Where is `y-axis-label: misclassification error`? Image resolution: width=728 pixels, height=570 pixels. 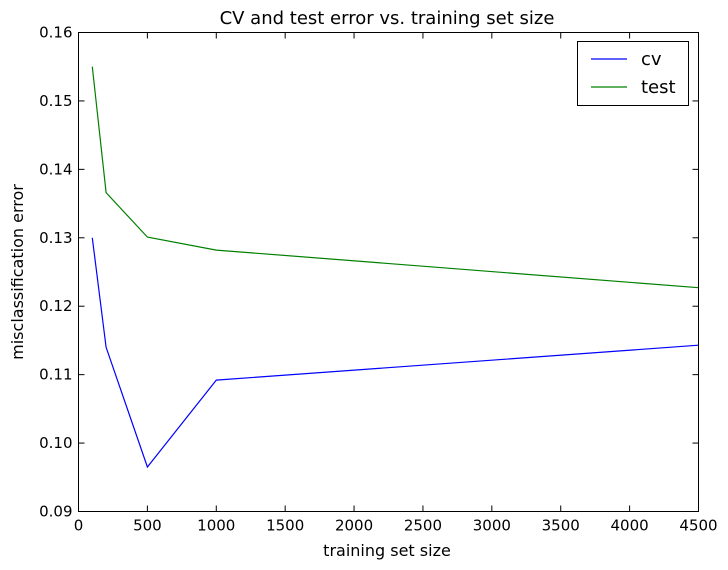
y-axis-label: misclassification error is located at coordinates (17, 272).